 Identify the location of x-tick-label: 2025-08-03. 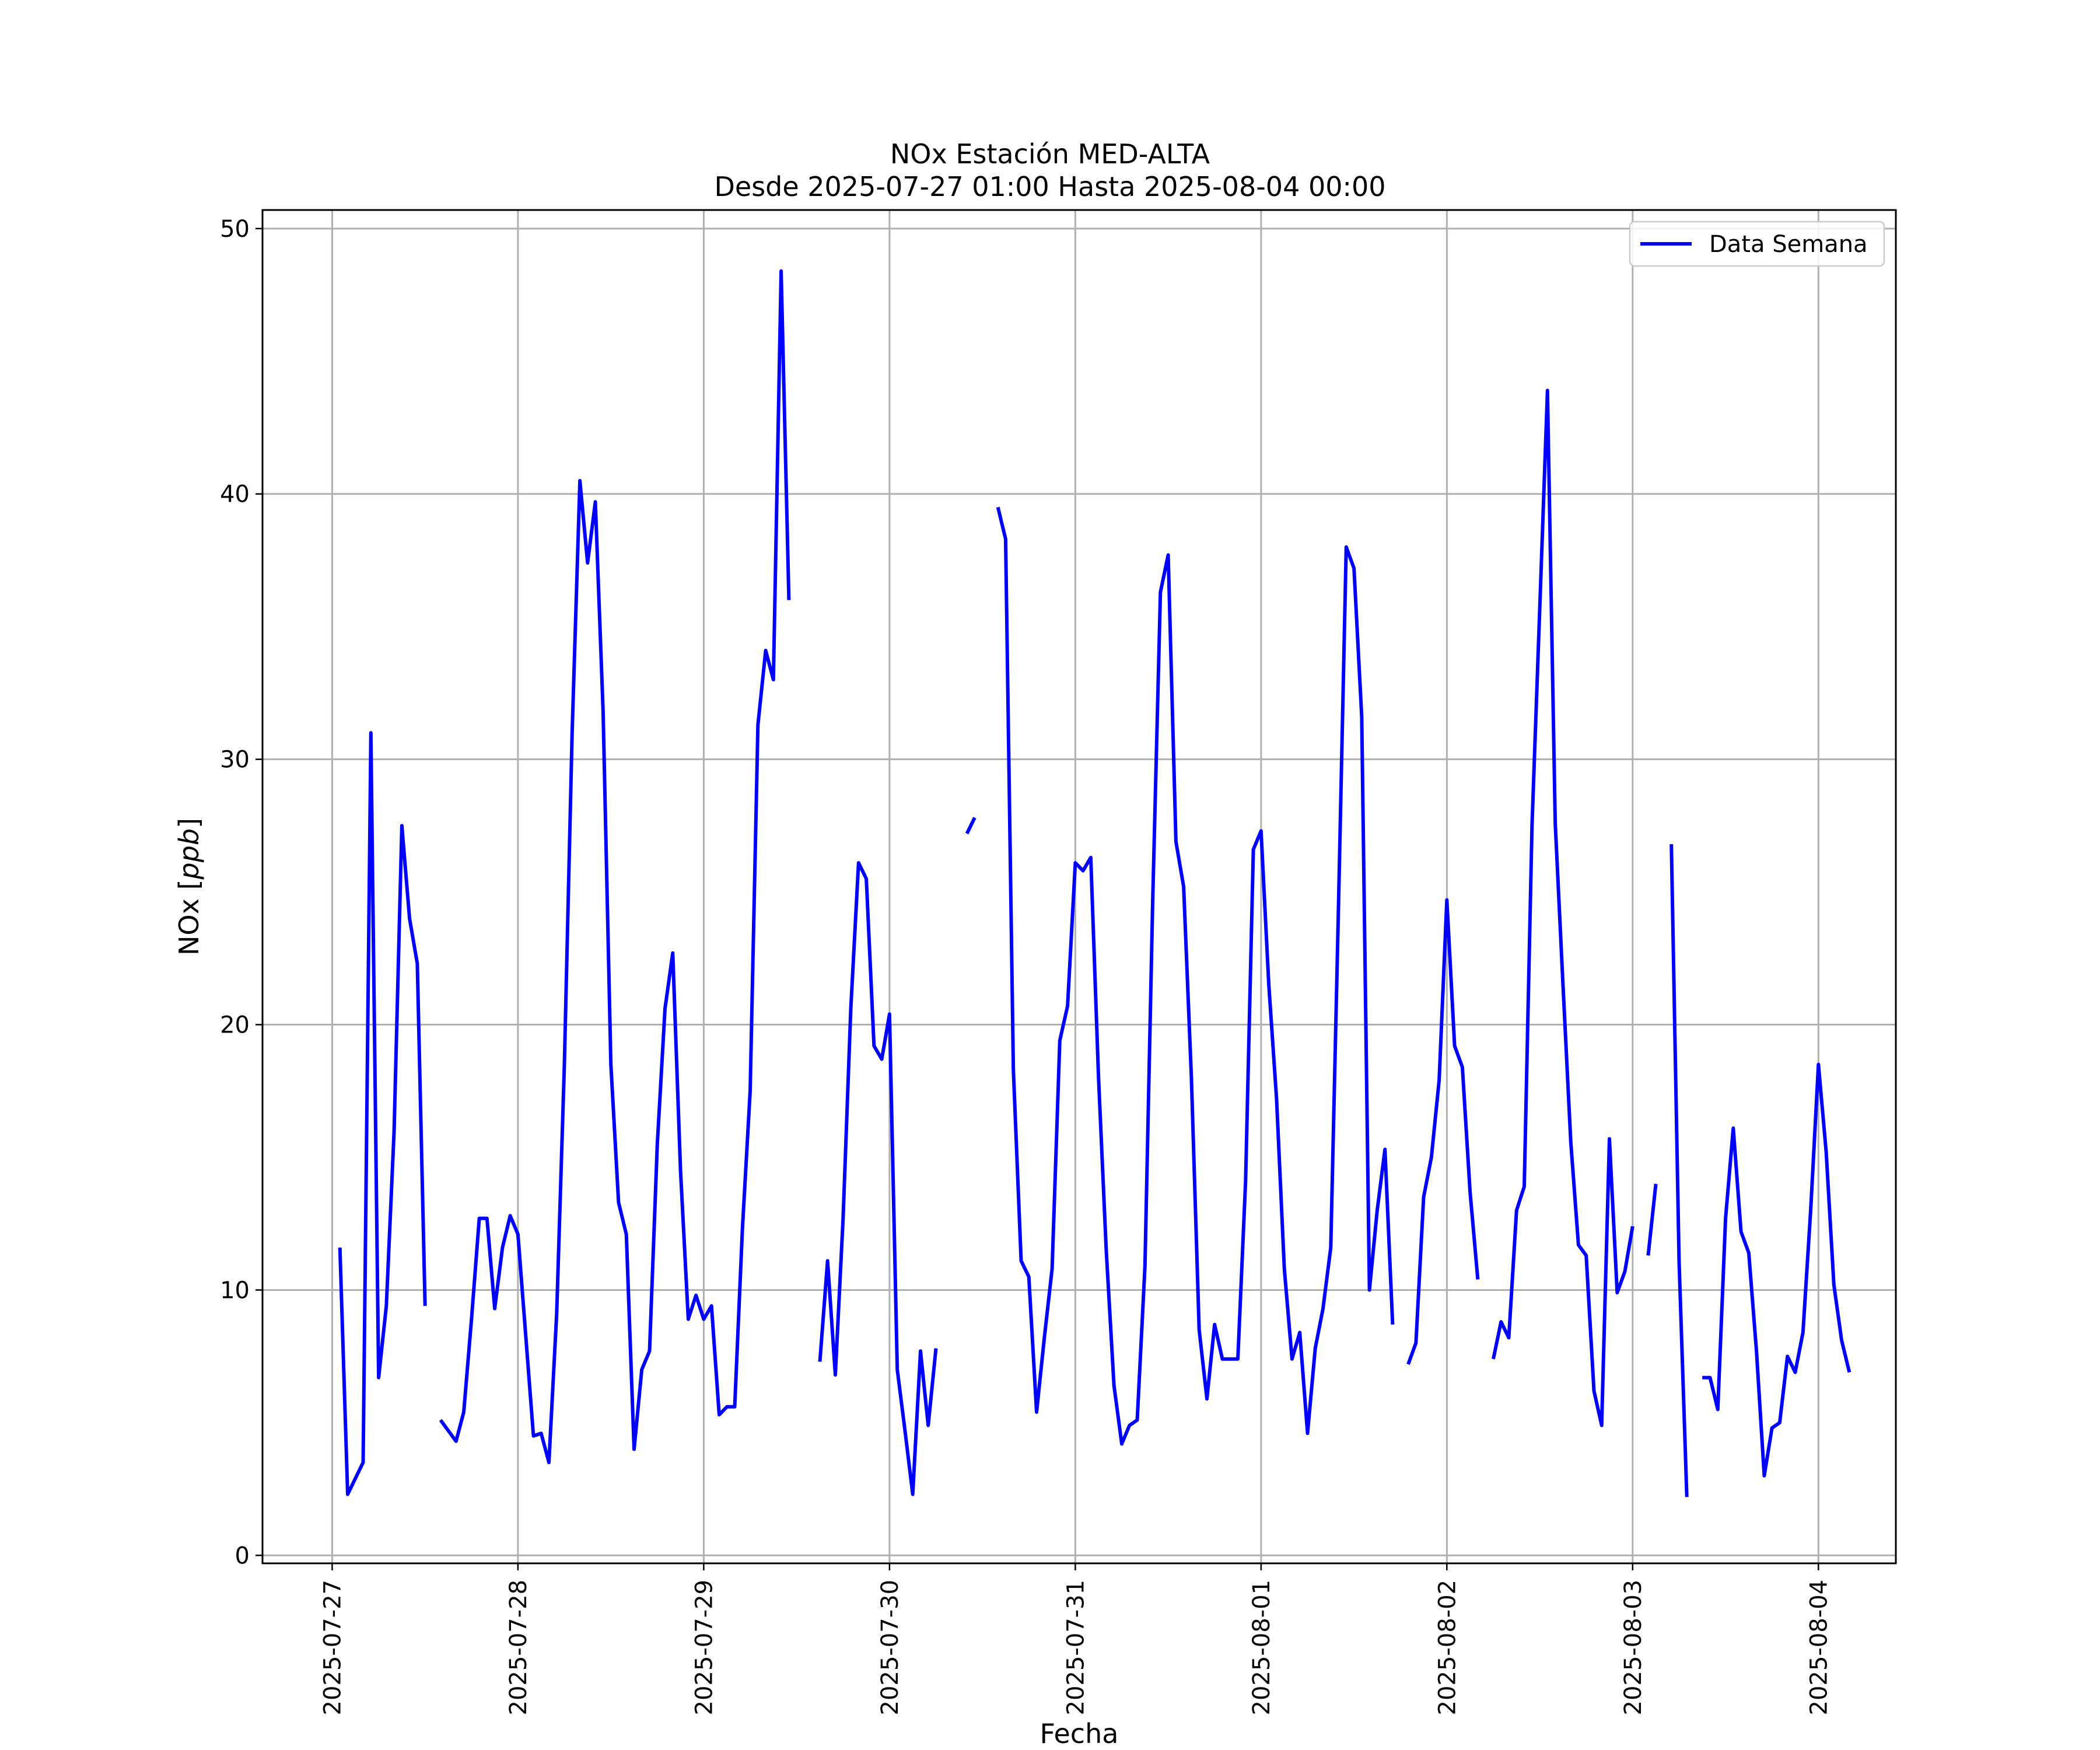
(1633, 1647).